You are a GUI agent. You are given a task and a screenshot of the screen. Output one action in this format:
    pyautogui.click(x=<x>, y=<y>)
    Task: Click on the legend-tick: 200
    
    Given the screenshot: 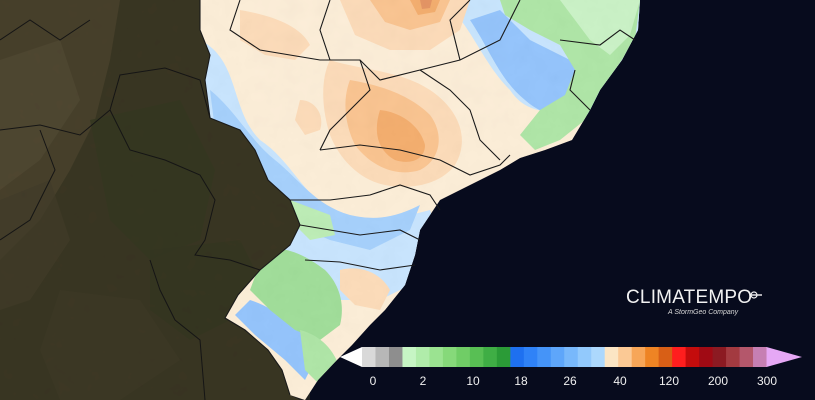 What is the action you would take?
    pyautogui.click(x=718, y=381)
    